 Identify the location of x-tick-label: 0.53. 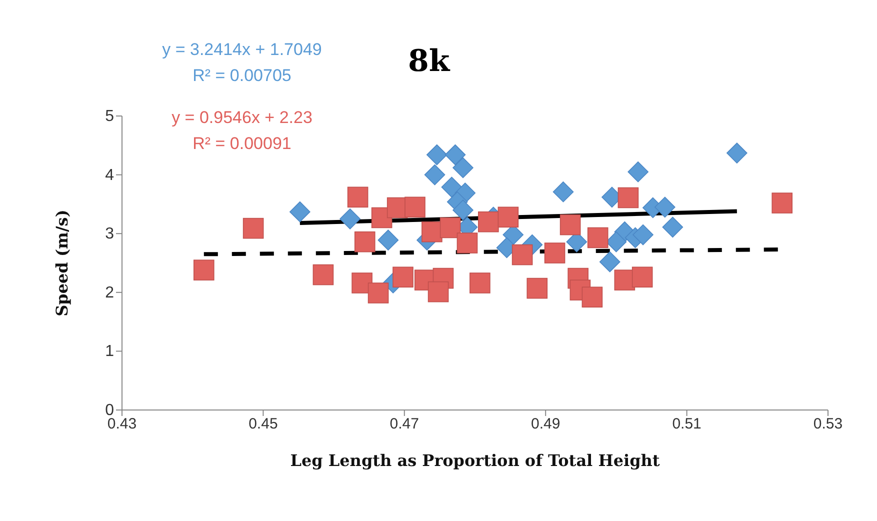
(828, 424).